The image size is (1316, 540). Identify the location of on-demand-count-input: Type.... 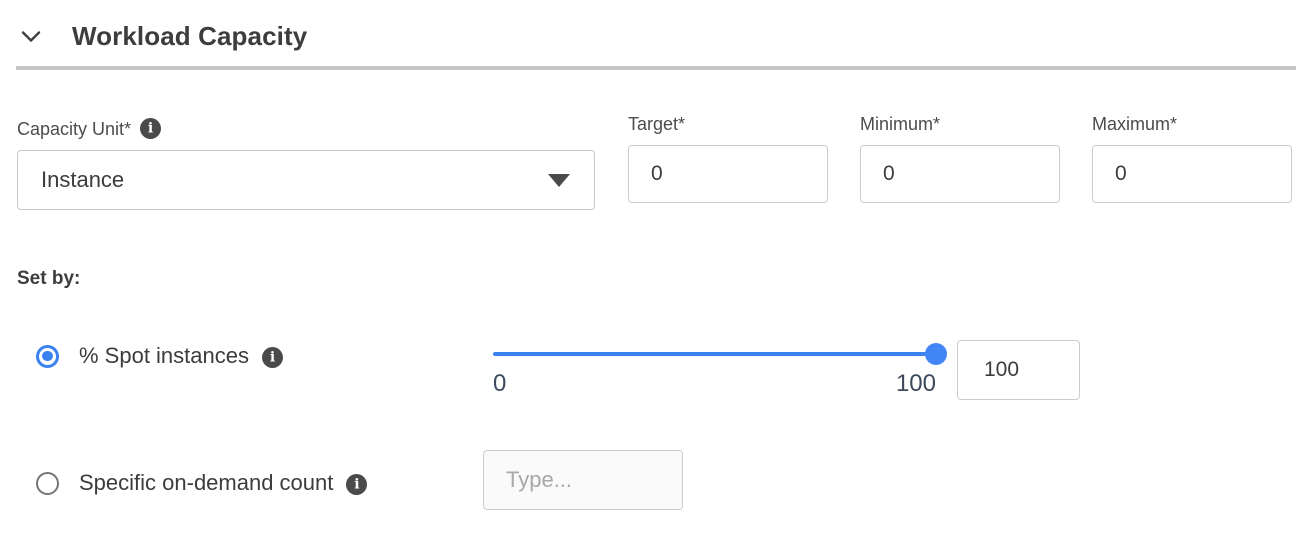
(583, 480).